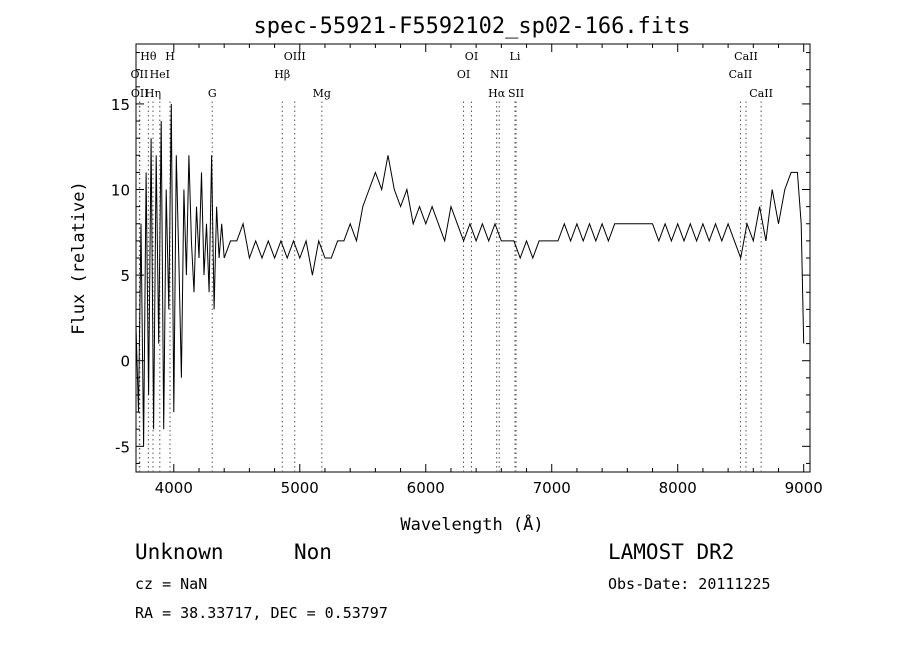  I want to click on spectral-line-label: Hθ, so click(148, 56).